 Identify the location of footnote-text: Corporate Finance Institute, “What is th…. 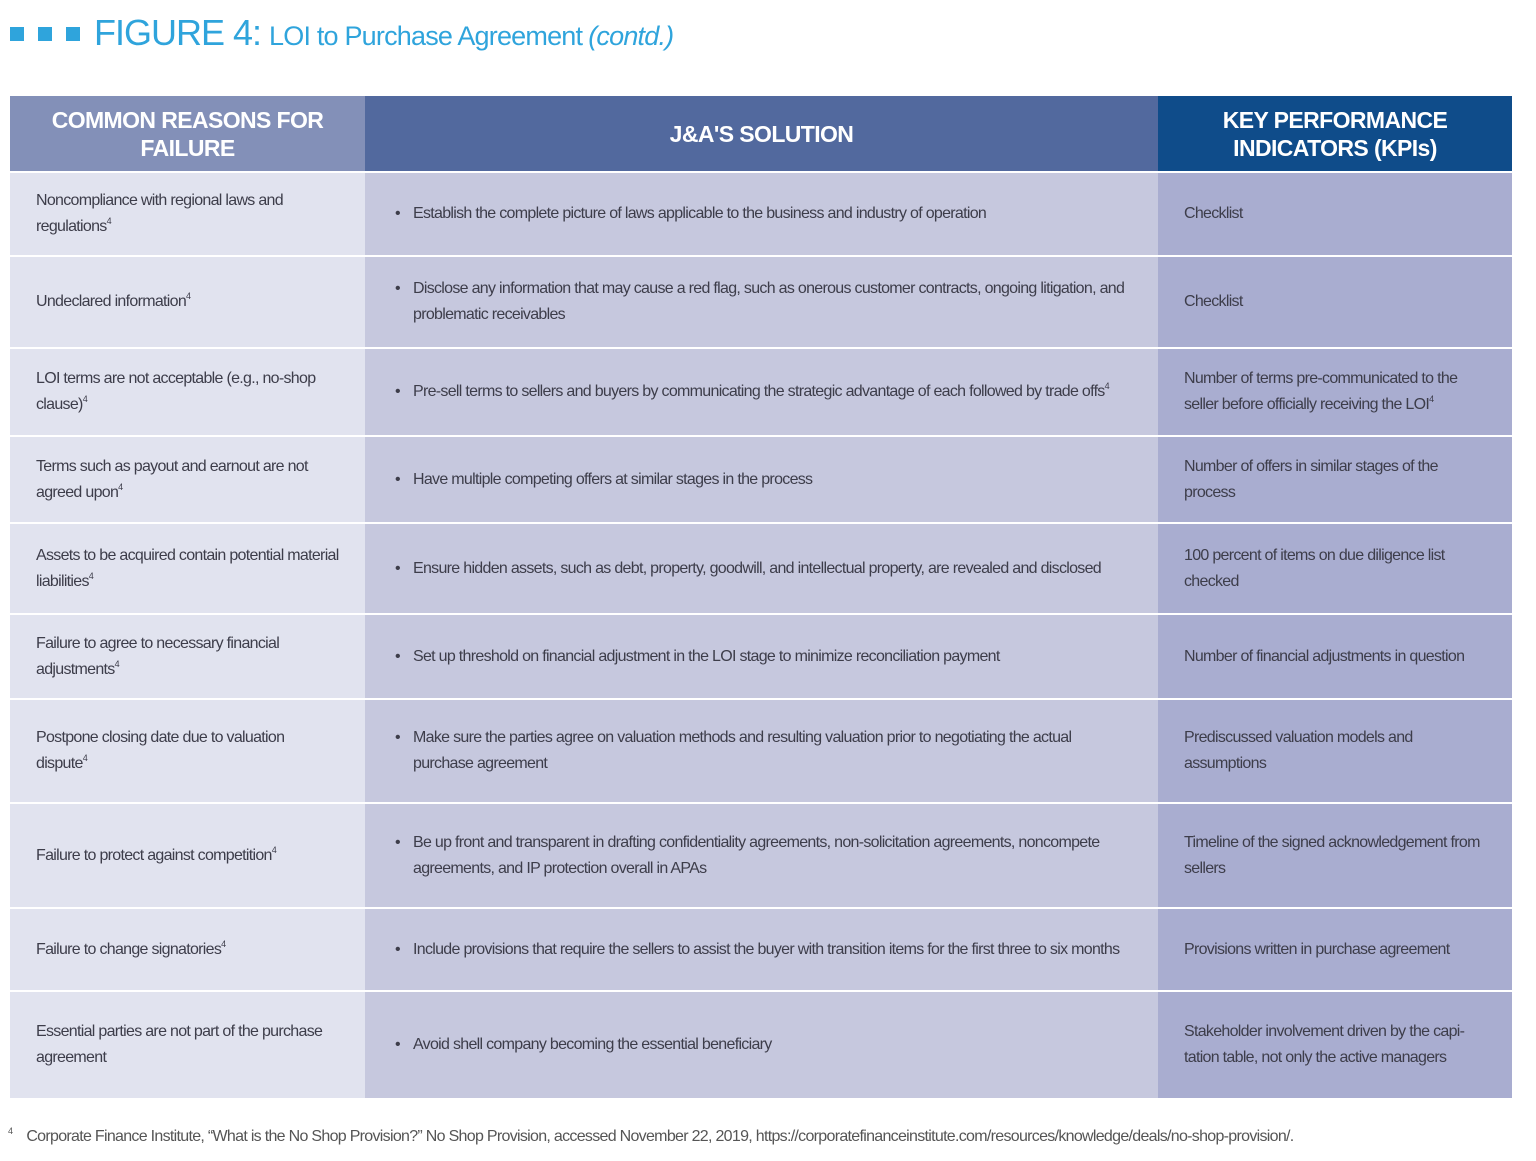
(660, 1136).